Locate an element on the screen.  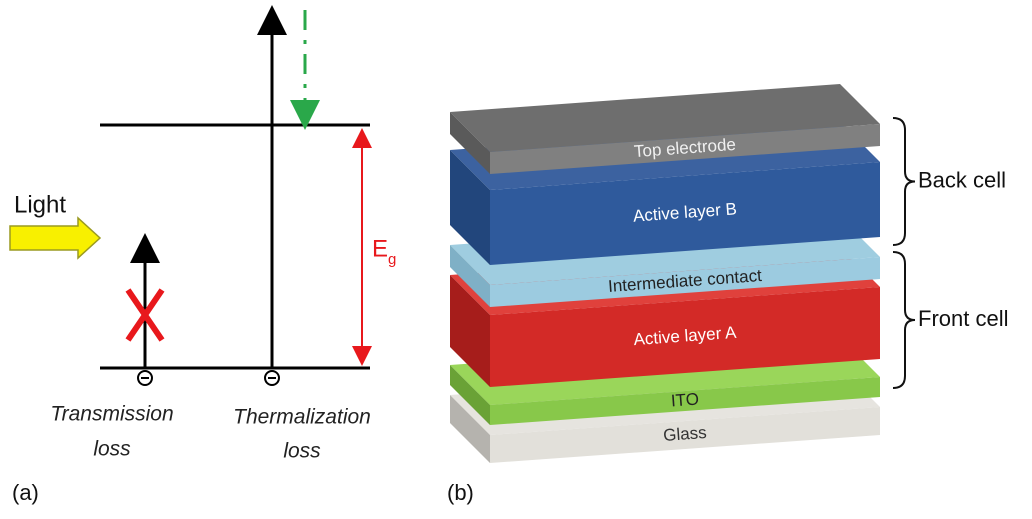
panel-label: (a) is located at coordinates (25, 492).